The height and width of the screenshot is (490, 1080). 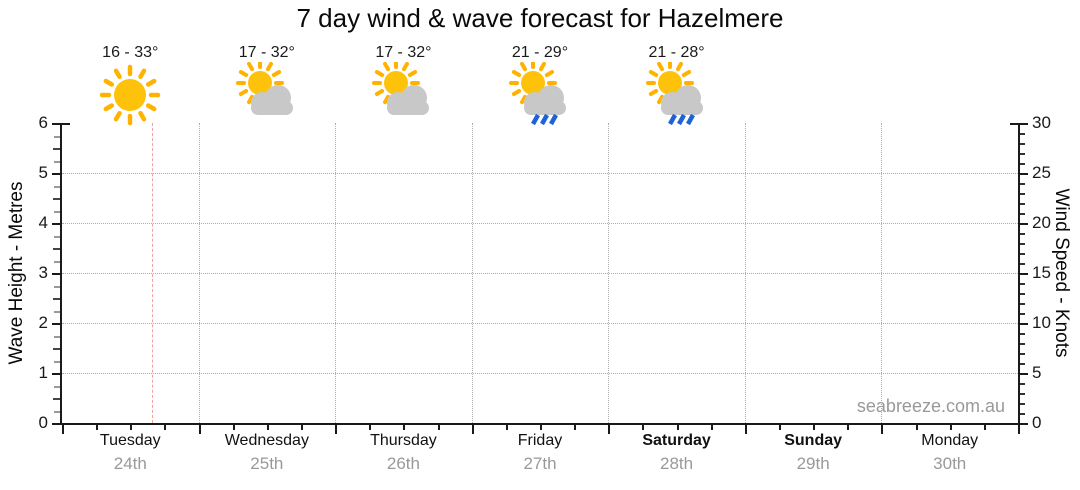 I want to click on right-axis-tick-label: 20, so click(x=1041, y=222).